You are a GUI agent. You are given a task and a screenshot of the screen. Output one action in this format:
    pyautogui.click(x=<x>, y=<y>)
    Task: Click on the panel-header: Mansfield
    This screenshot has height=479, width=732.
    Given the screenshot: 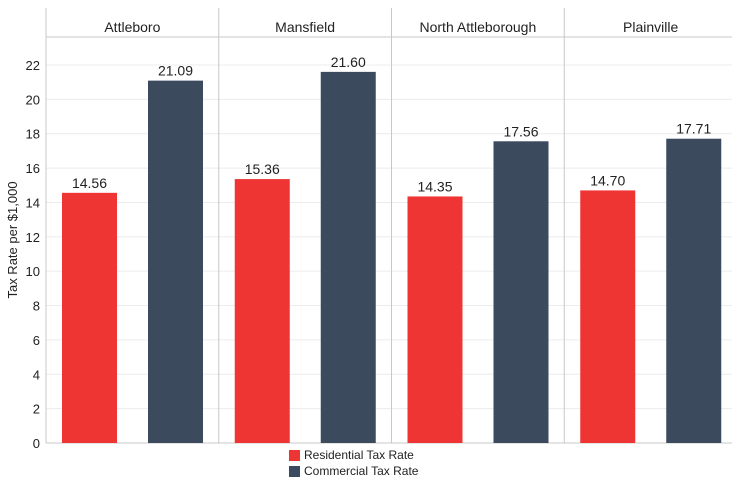 What is the action you would take?
    pyautogui.click(x=305, y=27)
    